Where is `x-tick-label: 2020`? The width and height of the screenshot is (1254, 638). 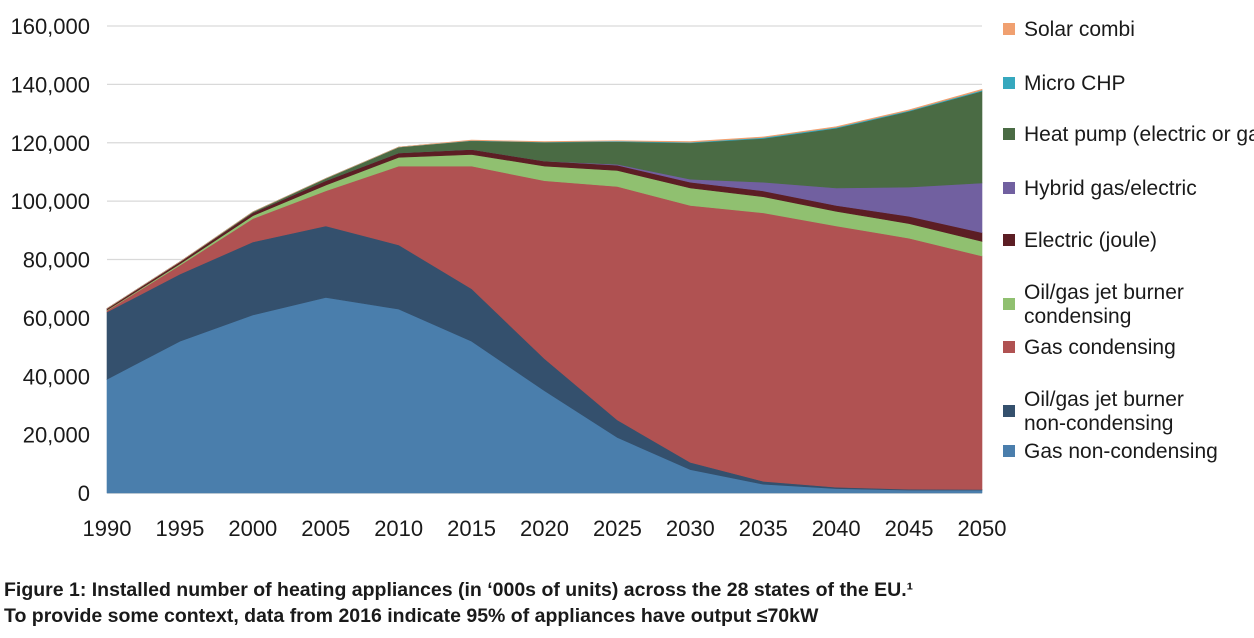 x-tick-label: 2020 is located at coordinates (544, 528).